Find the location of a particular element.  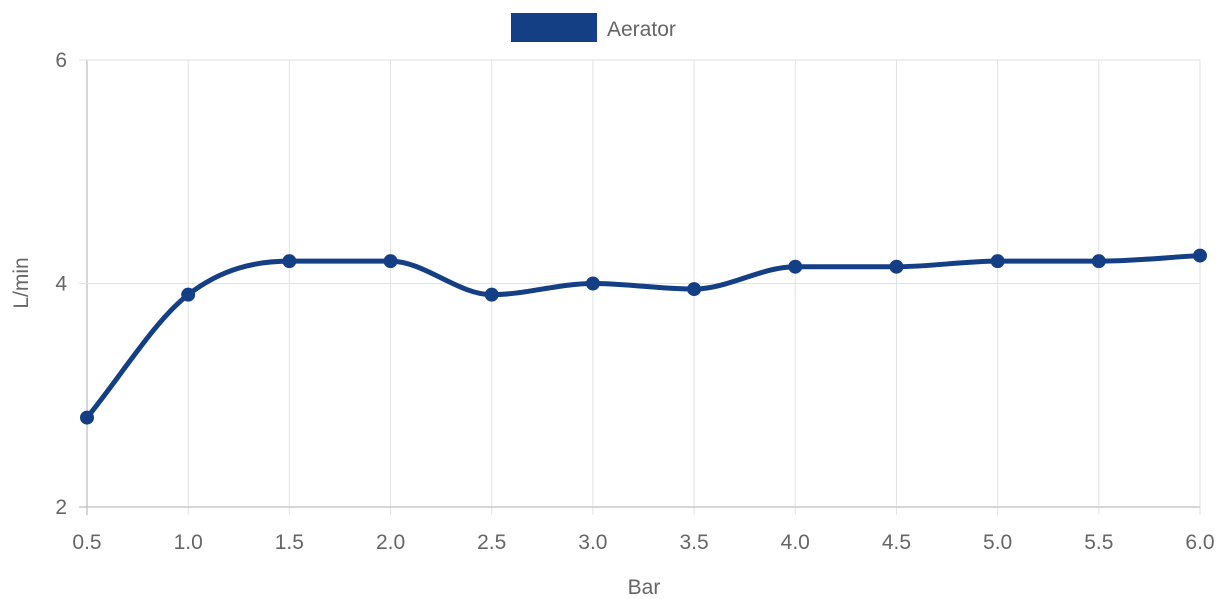

x-tick-label: 5.0 is located at coordinates (997, 542).